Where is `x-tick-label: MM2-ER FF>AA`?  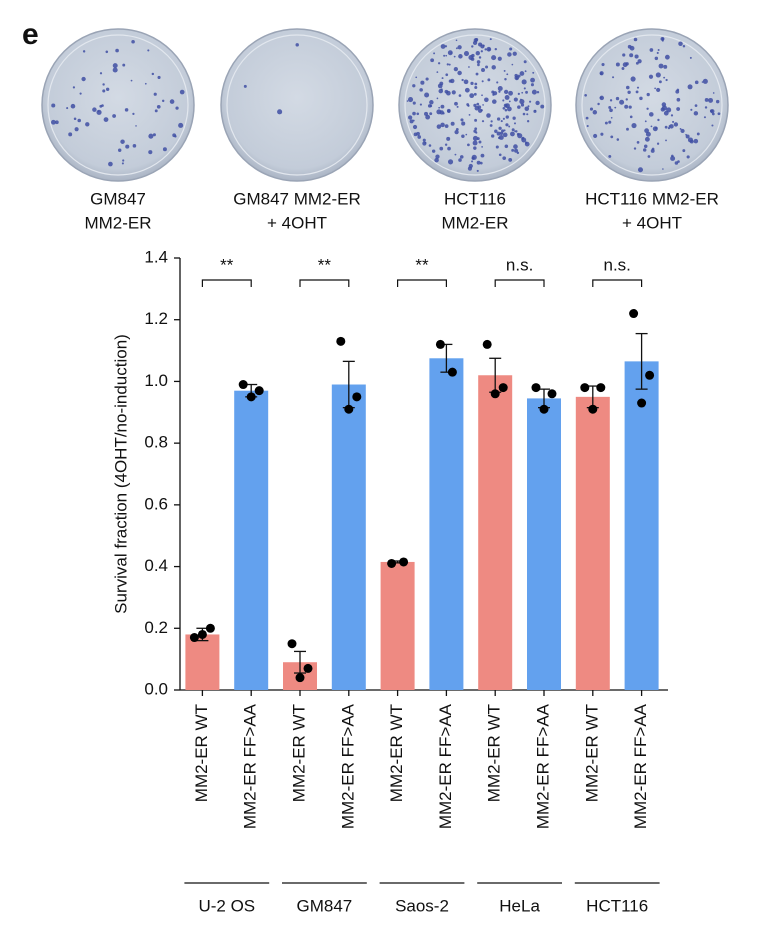 x-tick-label: MM2-ER FF>AA is located at coordinates (445, 766).